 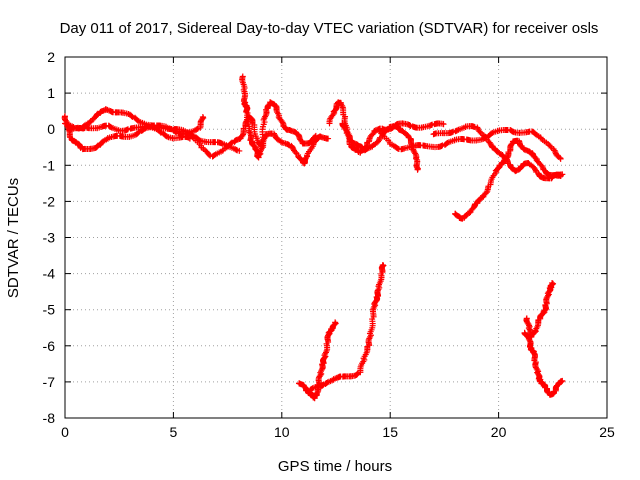 I want to click on x-tick-label: 0, so click(x=65, y=432).